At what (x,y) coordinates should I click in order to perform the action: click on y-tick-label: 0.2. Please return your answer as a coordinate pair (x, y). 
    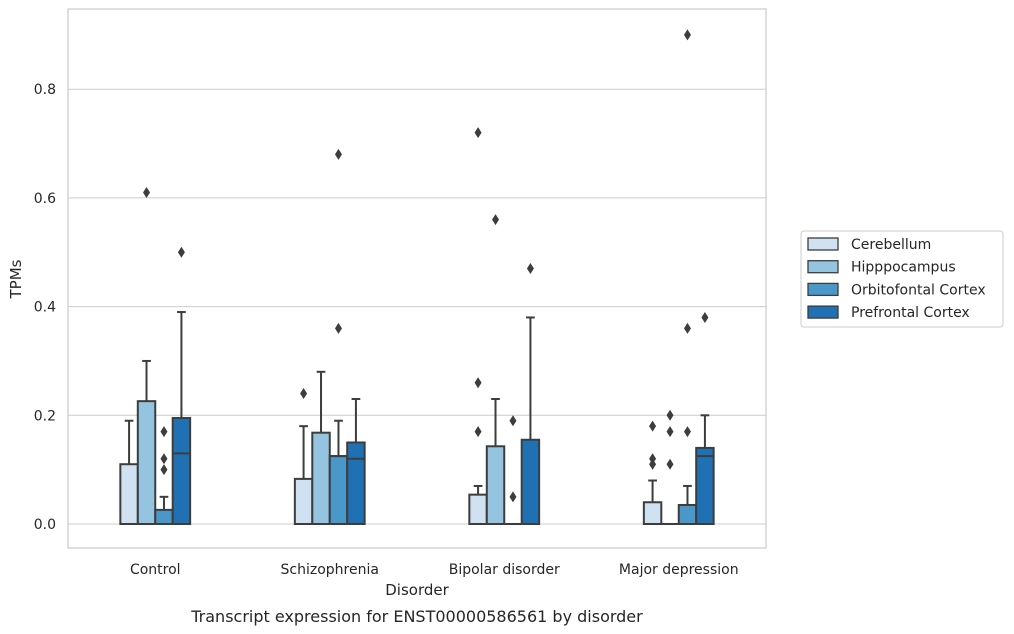
    Looking at the image, I should click on (45, 416).